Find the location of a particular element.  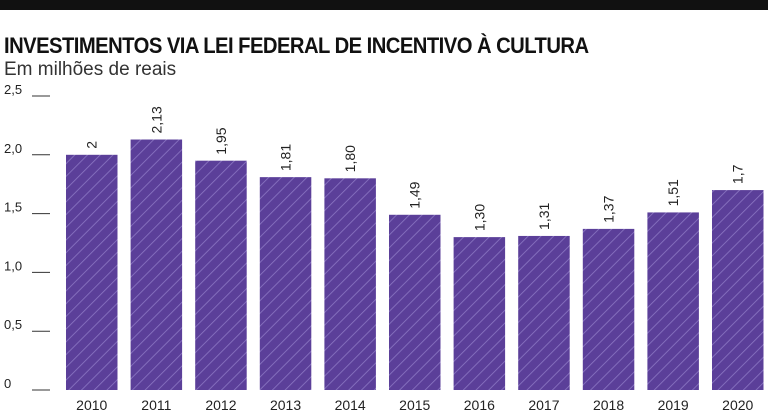

bar-2016 is located at coordinates (479, 313).